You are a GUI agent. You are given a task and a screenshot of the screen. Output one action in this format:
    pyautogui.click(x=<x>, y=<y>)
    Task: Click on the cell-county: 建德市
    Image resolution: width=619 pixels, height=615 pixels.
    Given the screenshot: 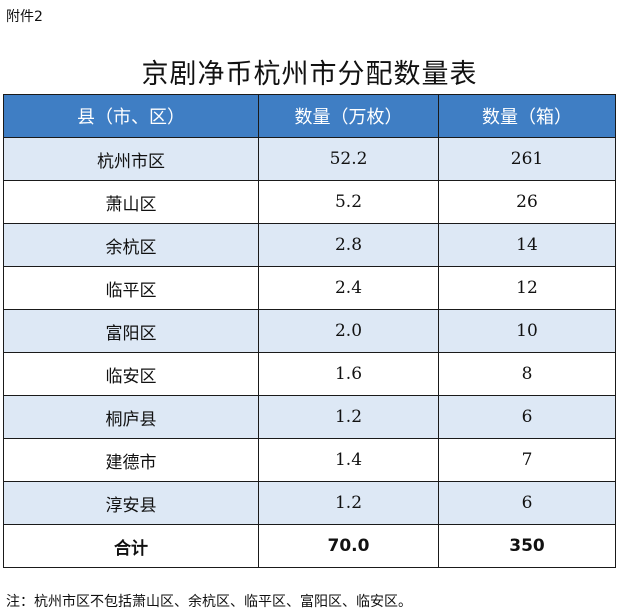 What is the action you would take?
    pyautogui.click(x=131, y=460)
    